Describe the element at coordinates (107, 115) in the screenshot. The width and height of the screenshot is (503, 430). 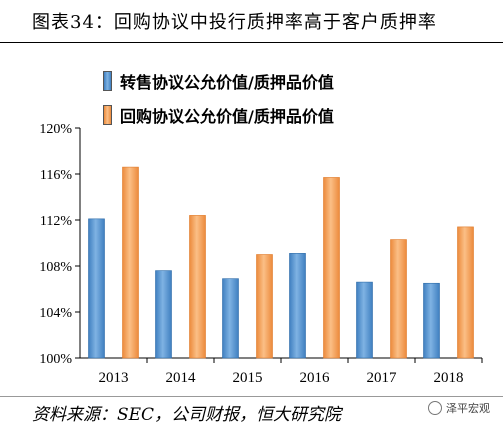
I see `legend-swatch-repo` at that location.